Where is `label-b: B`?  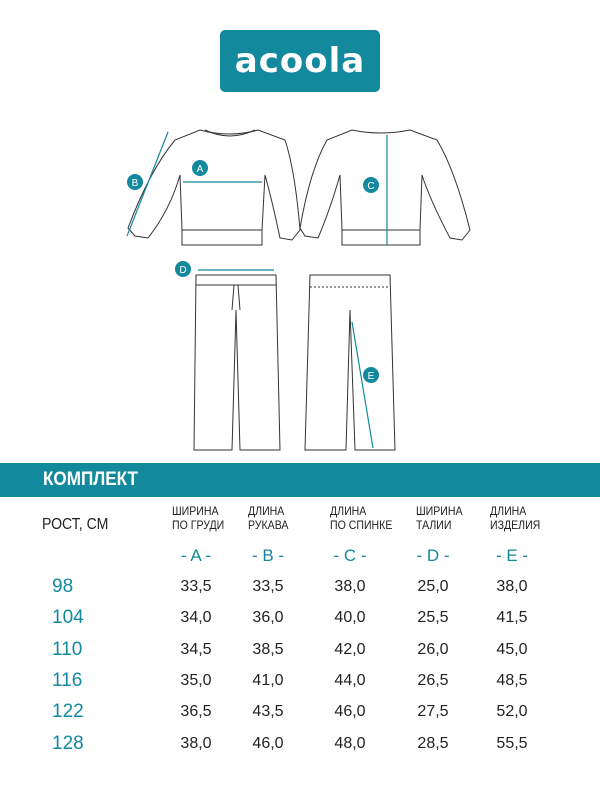 label-b: B is located at coordinates (135, 183).